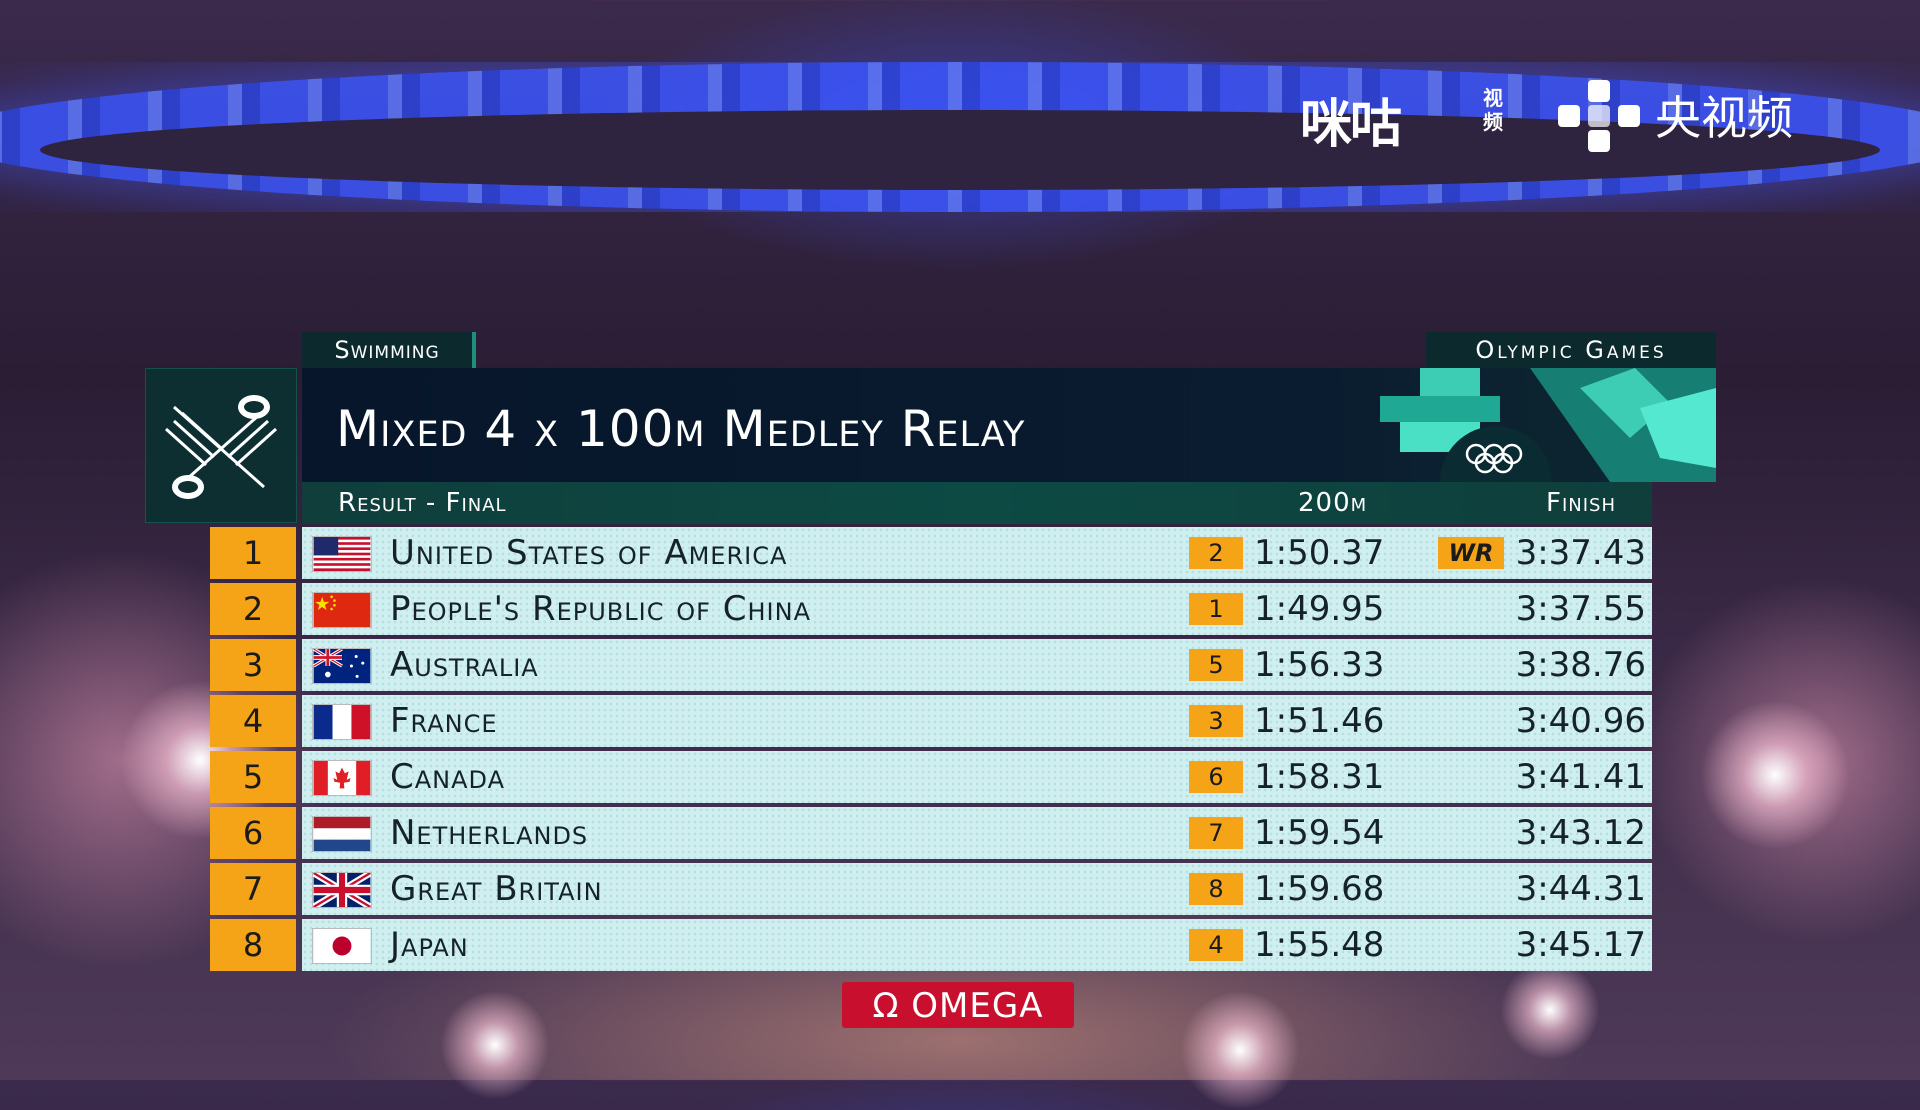 The width and height of the screenshot is (1920, 1110). What do you see at coordinates (253, 721) in the screenshot?
I see `final-rank: 4` at bounding box center [253, 721].